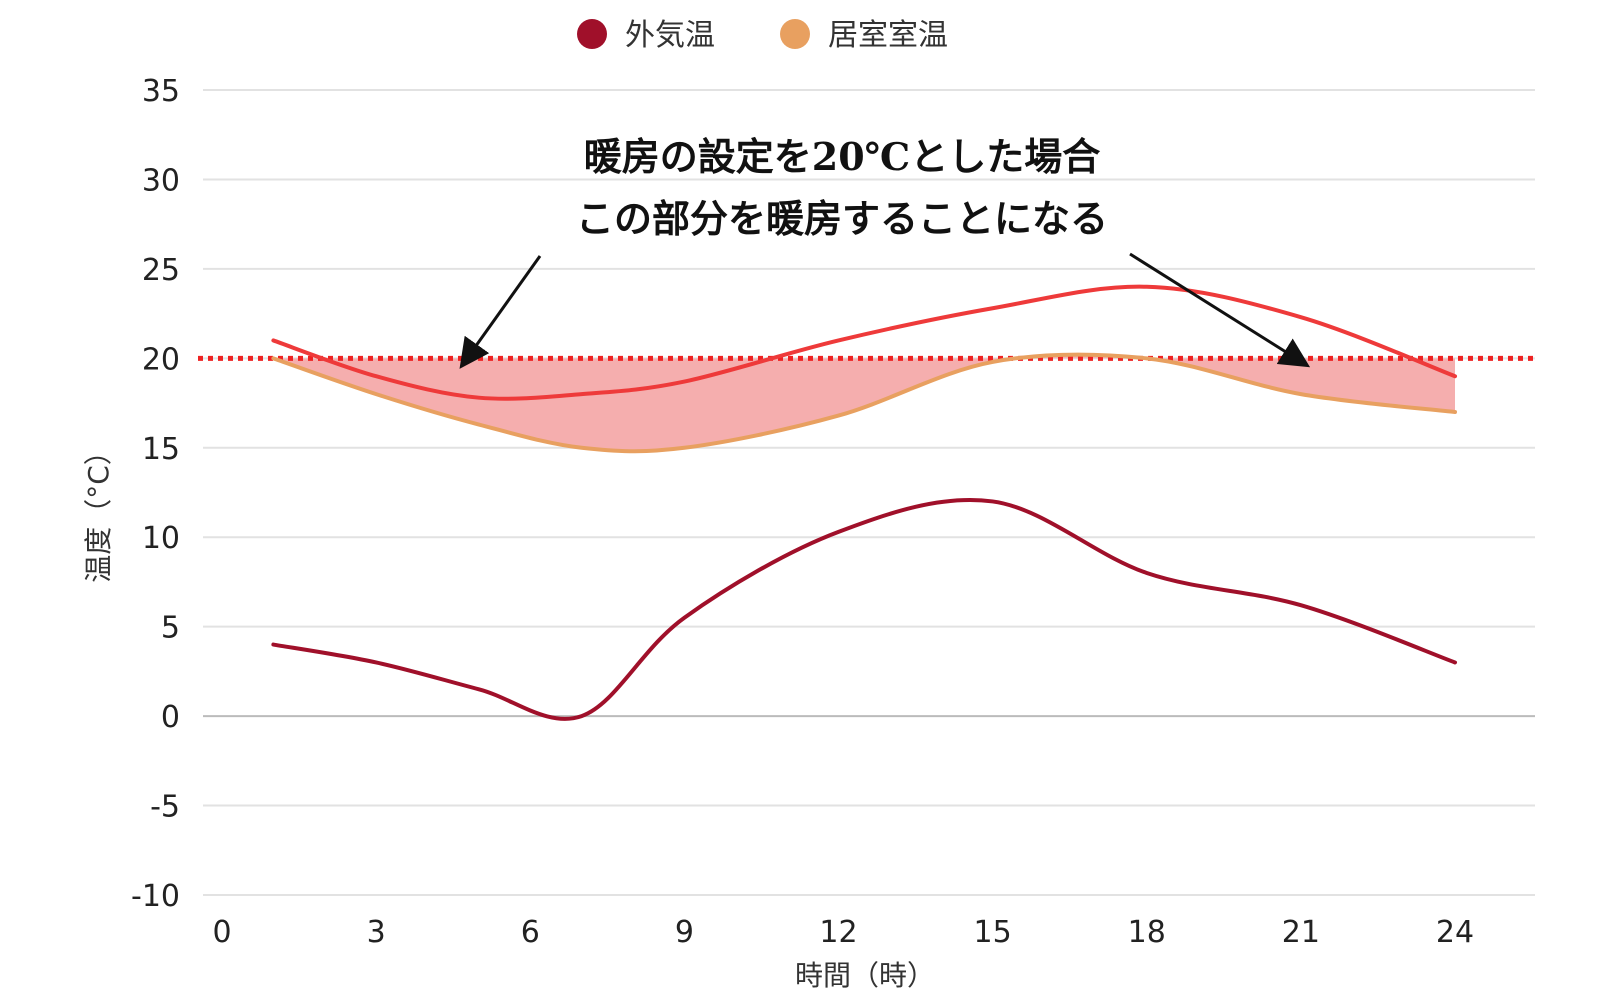 The width and height of the screenshot is (1600, 1000). Describe the element at coordinates (1301, 932) in the screenshot. I see `x-tick-label: 21` at that location.